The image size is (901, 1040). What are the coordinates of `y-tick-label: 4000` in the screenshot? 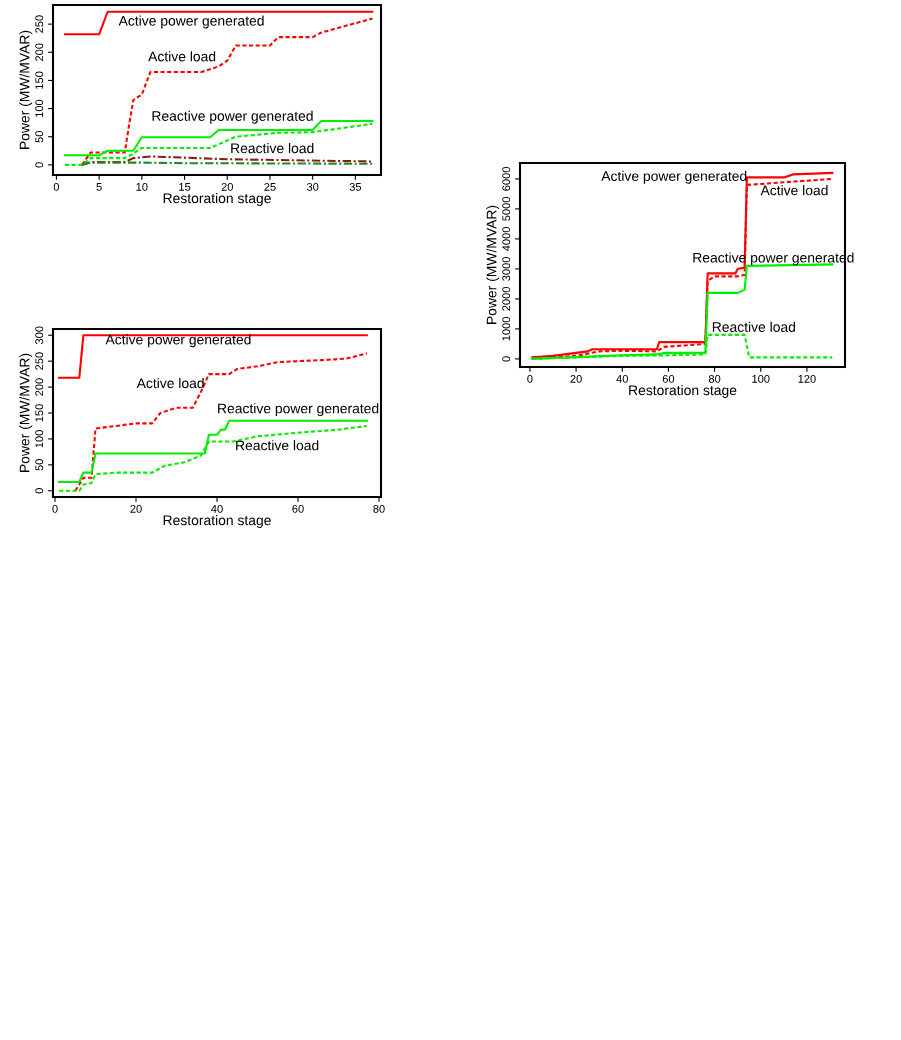 It's located at (506, 238).